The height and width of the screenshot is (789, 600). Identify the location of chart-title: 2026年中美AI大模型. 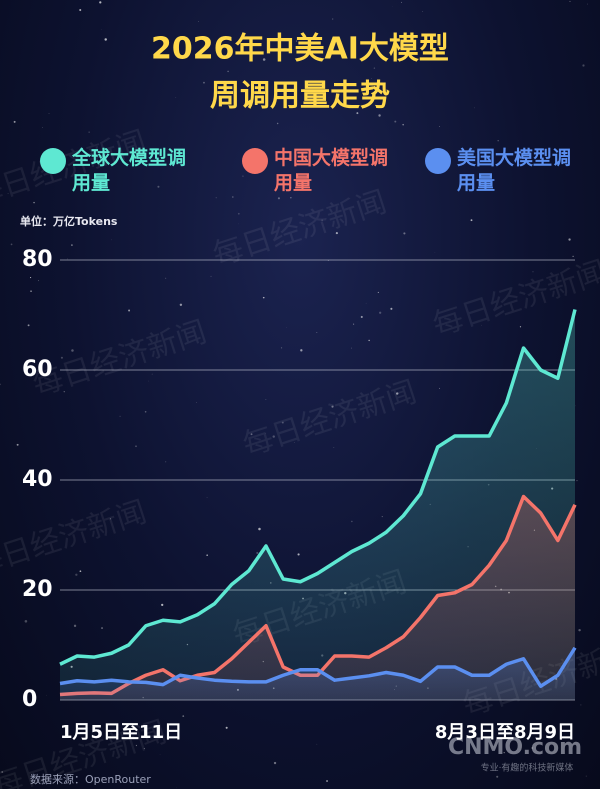
(300, 49).